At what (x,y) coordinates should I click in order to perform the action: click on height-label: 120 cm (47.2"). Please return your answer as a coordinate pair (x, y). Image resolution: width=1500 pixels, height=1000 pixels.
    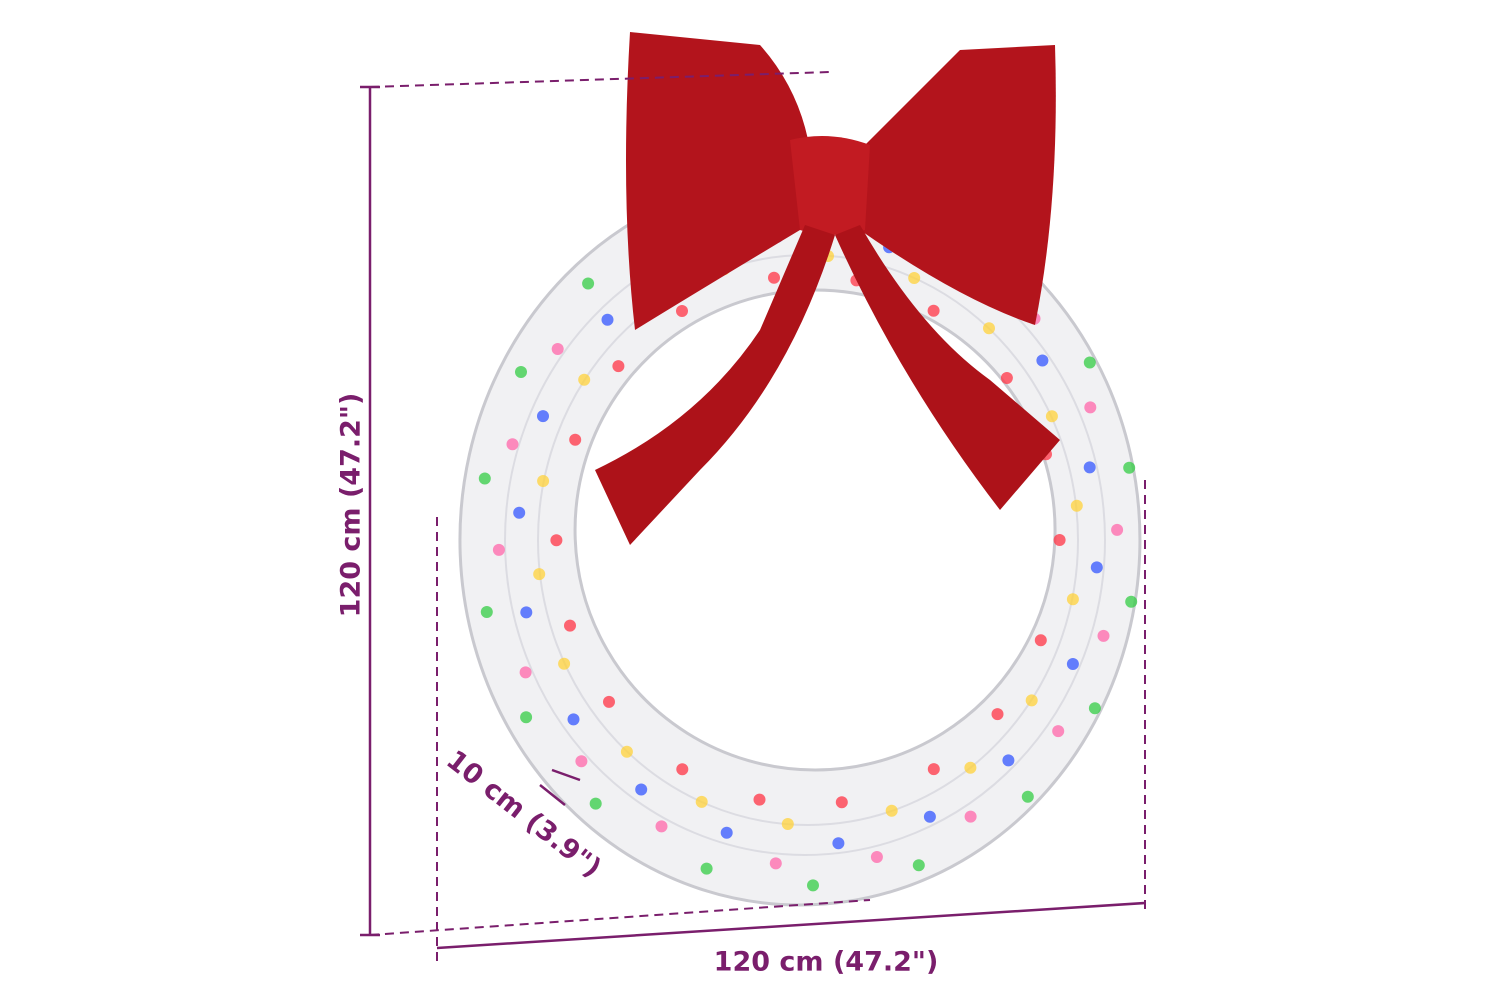
    Looking at the image, I should click on (351, 505).